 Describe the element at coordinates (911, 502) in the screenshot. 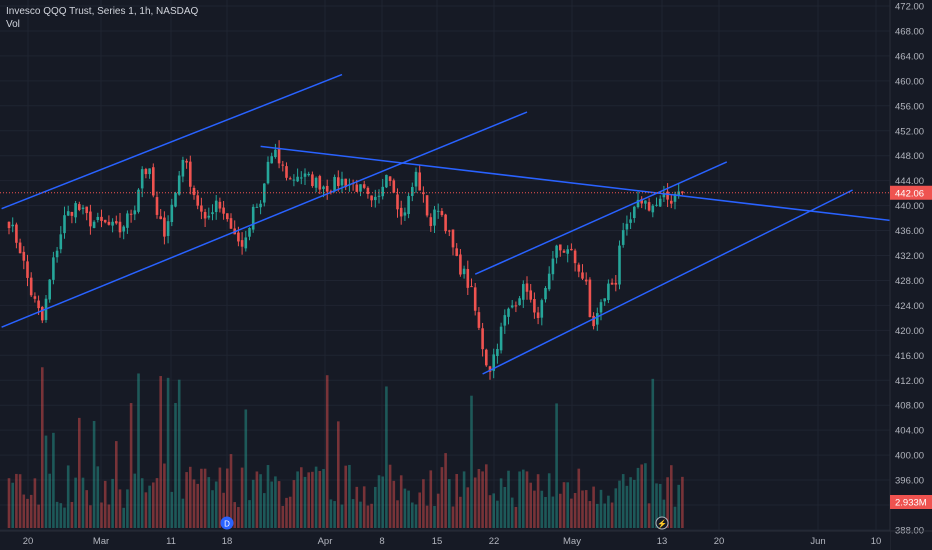

I see `current-volume-badge` at that location.